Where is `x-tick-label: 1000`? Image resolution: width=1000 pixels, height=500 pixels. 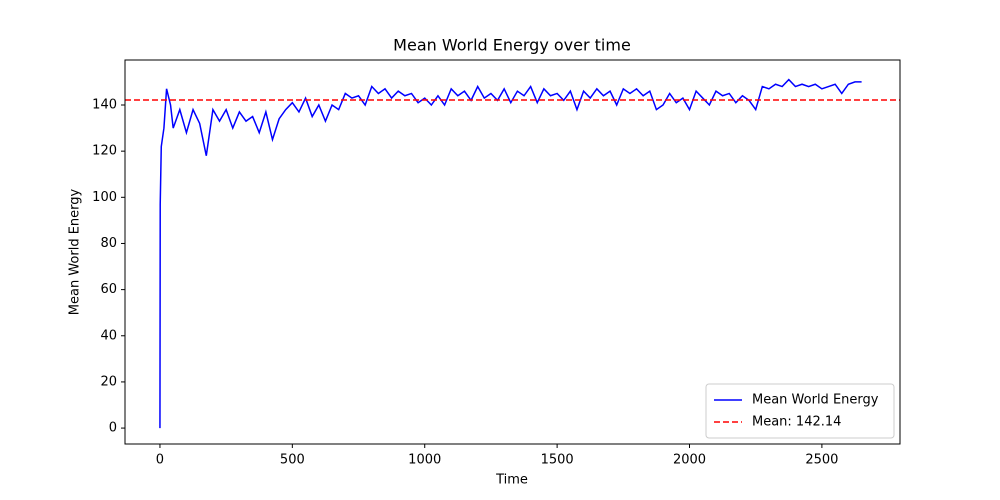
x-tick-label: 1000 is located at coordinates (424, 460).